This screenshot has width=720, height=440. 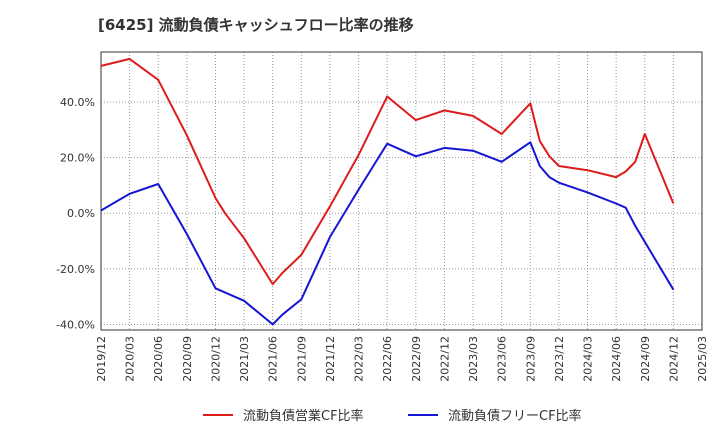 What do you see at coordinates (244, 359) in the screenshot?
I see `x-tick-label: 2021/03` at bounding box center [244, 359].